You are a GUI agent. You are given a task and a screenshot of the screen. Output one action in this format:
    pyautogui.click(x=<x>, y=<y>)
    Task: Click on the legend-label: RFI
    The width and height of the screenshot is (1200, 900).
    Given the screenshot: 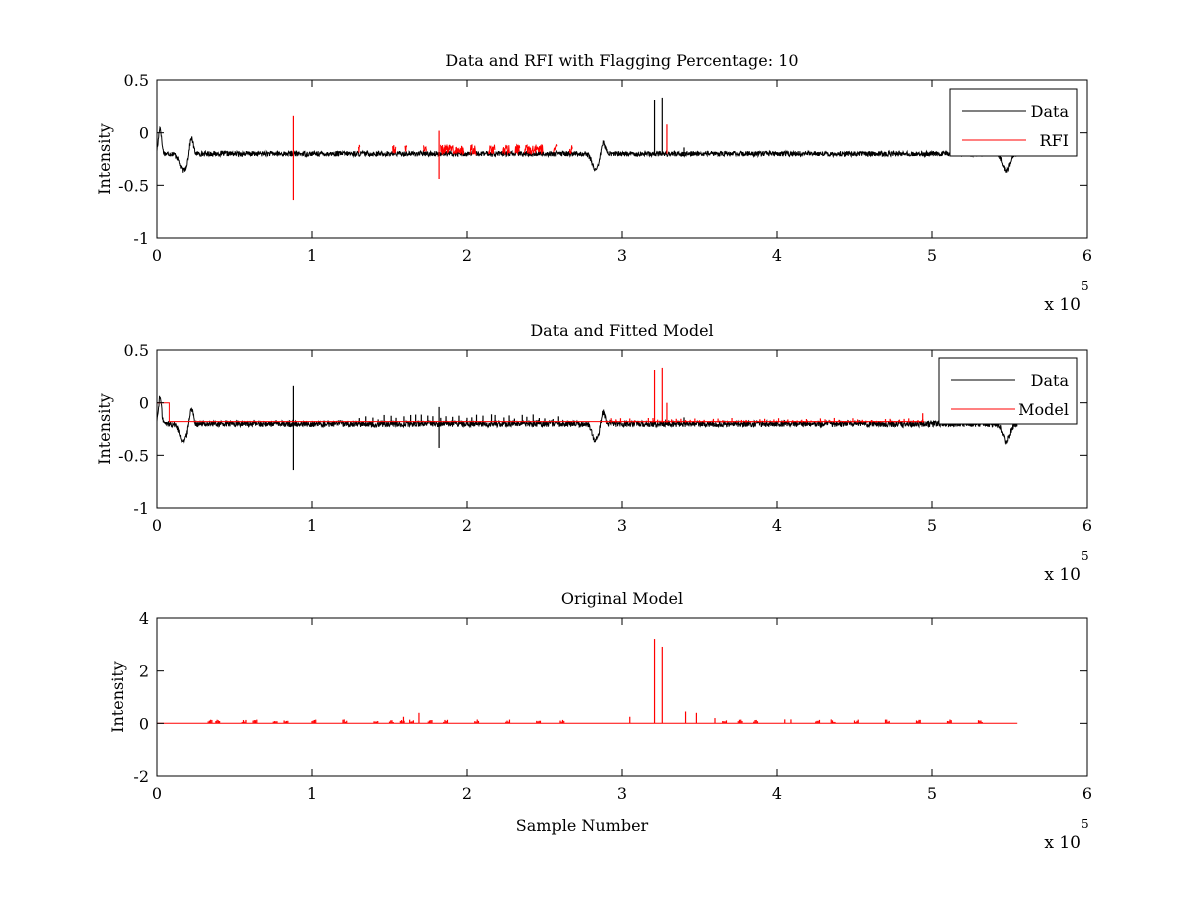 What is the action you would take?
    pyautogui.click(x=1054, y=140)
    